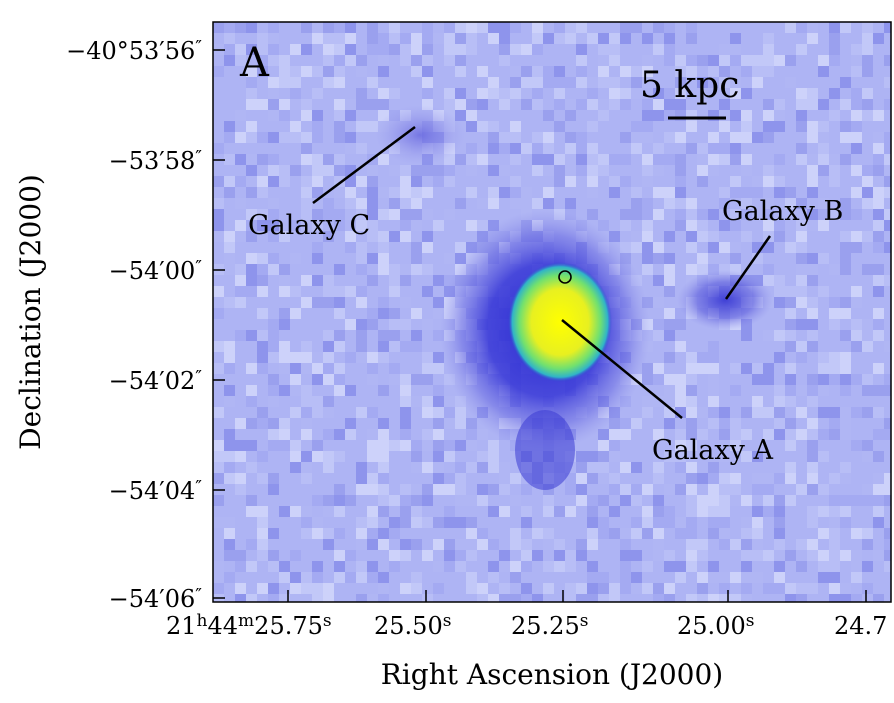  Describe the element at coordinates (748, 267) in the screenshot. I see `galaxy-b-pointer` at that location.